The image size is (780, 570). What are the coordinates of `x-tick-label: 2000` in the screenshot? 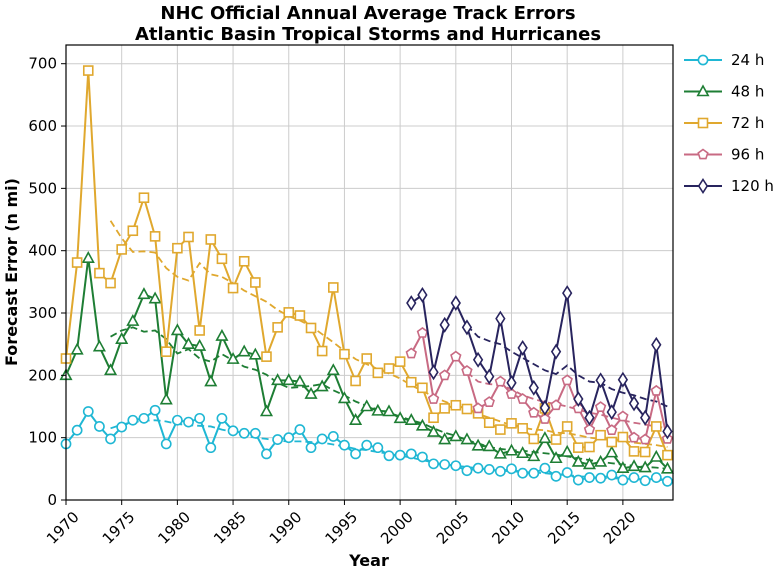 It's located at (397, 528).